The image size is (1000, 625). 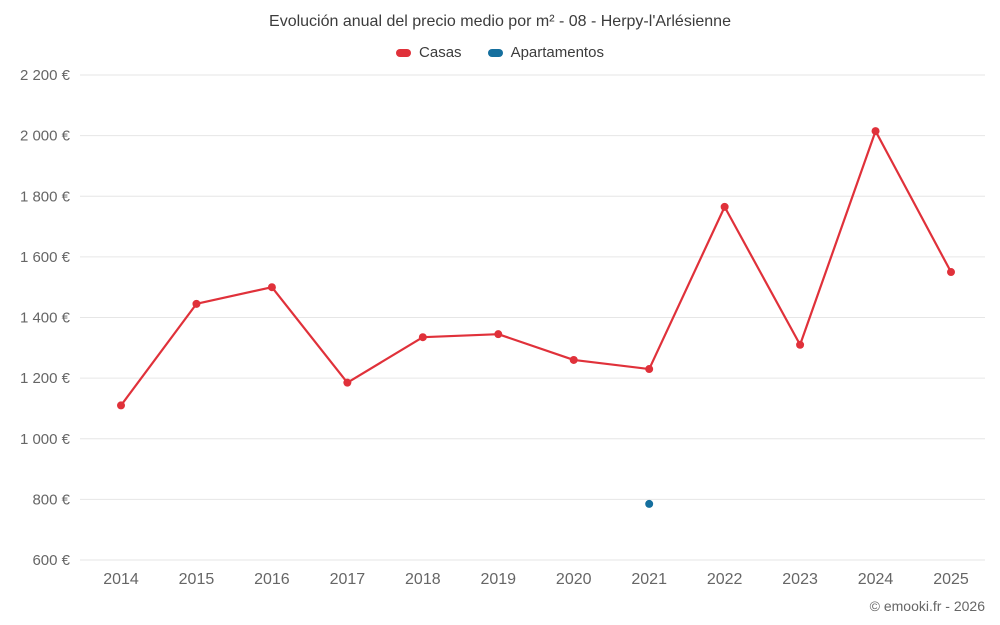 I want to click on x-axis-tick-label: 2023, so click(x=800, y=579).